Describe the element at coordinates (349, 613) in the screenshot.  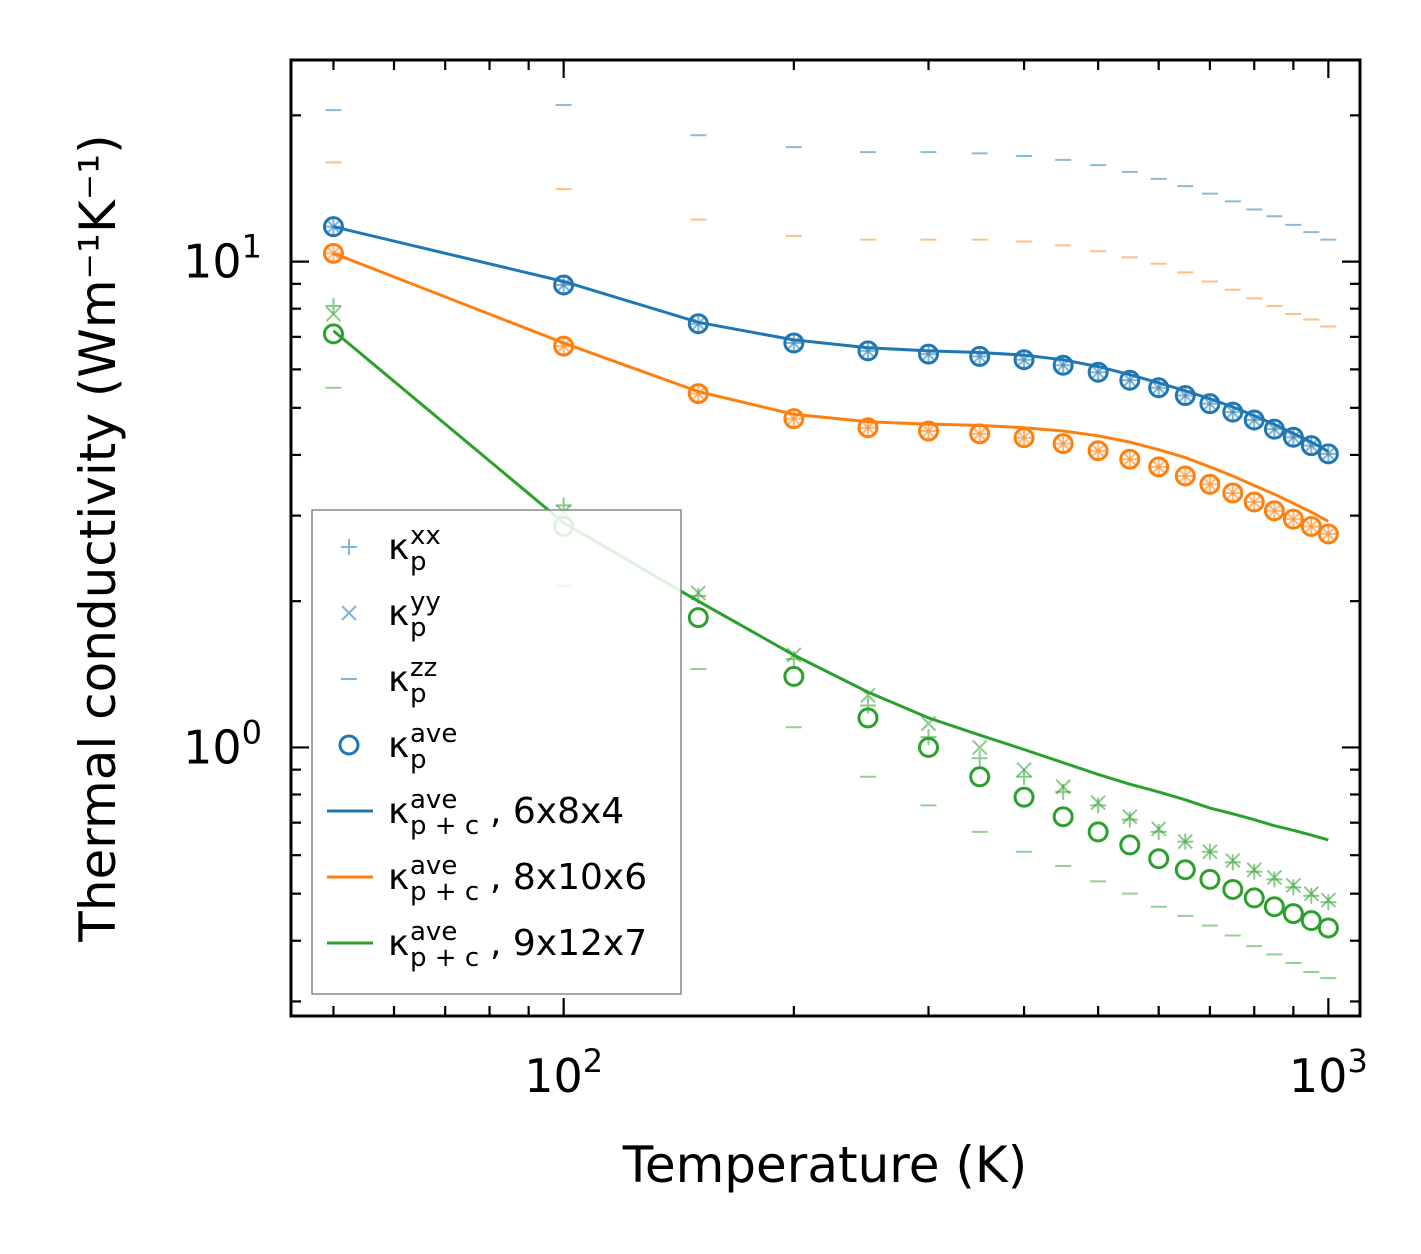
I see `legend-cross-marker` at that location.